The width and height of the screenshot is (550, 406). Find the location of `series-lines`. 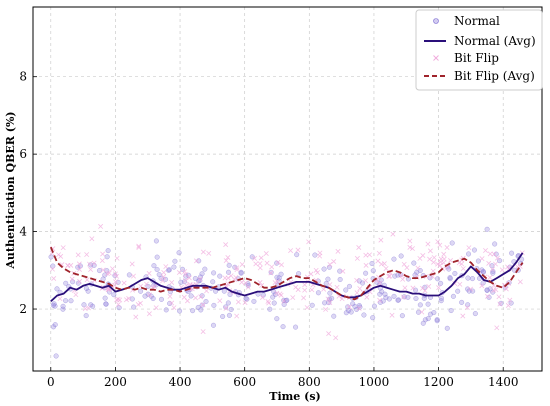

series-lines is located at coordinates (286, 274).